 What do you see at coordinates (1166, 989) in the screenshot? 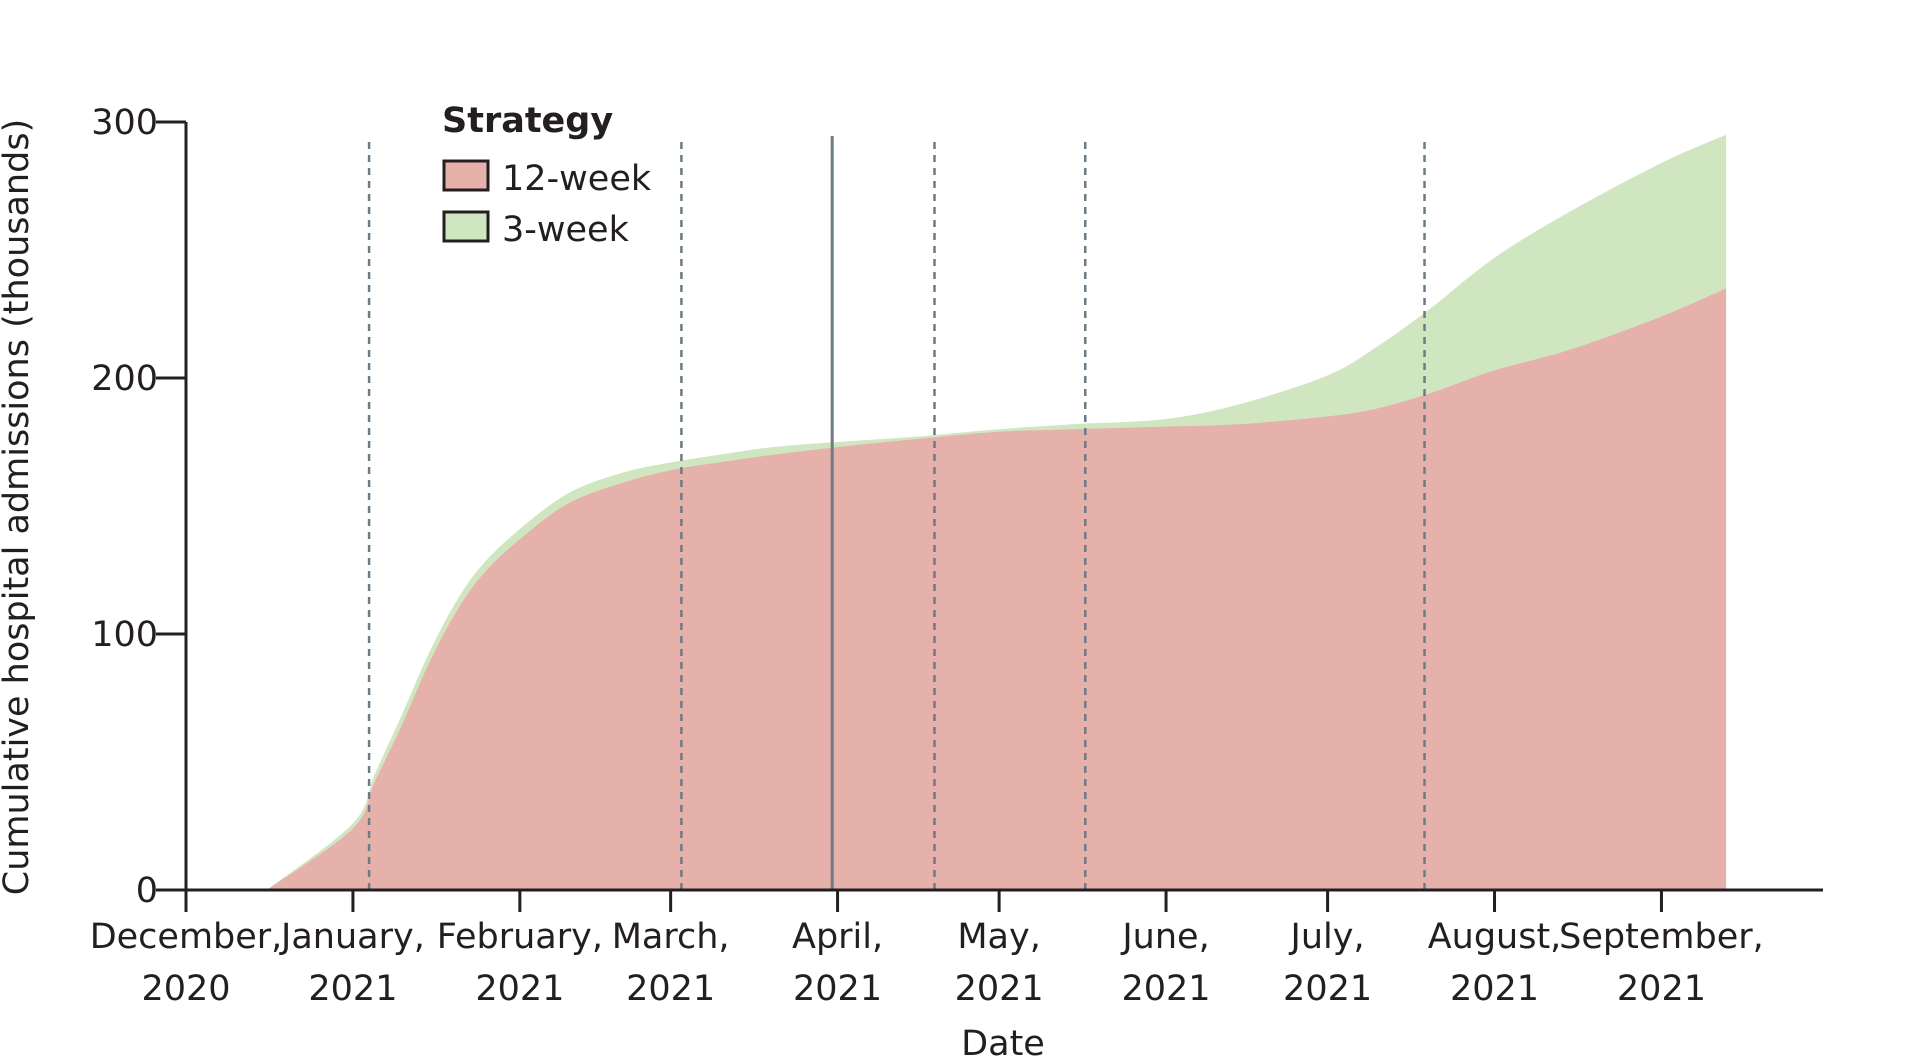
I see `x-tick-label-june-2021-line2: 2021` at bounding box center [1166, 989].